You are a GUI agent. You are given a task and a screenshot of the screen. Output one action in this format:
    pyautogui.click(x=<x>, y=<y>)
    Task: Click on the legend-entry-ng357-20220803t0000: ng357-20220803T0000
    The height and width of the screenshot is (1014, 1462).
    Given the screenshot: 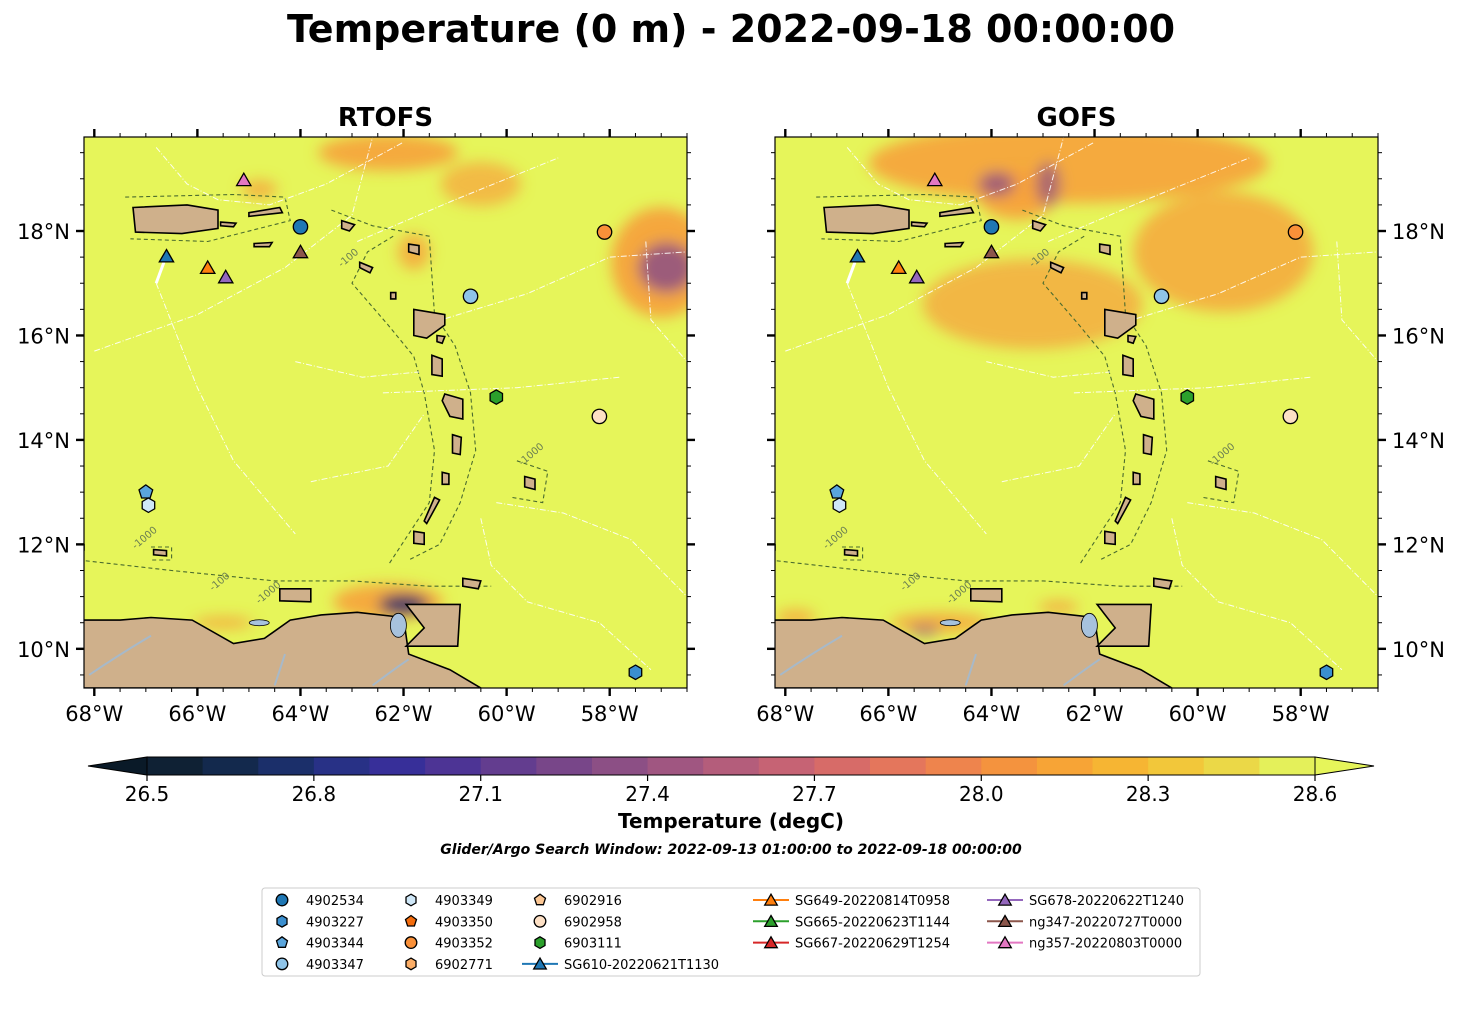 What is the action you would take?
    pyautogui.click(x=1084, y=943)
    